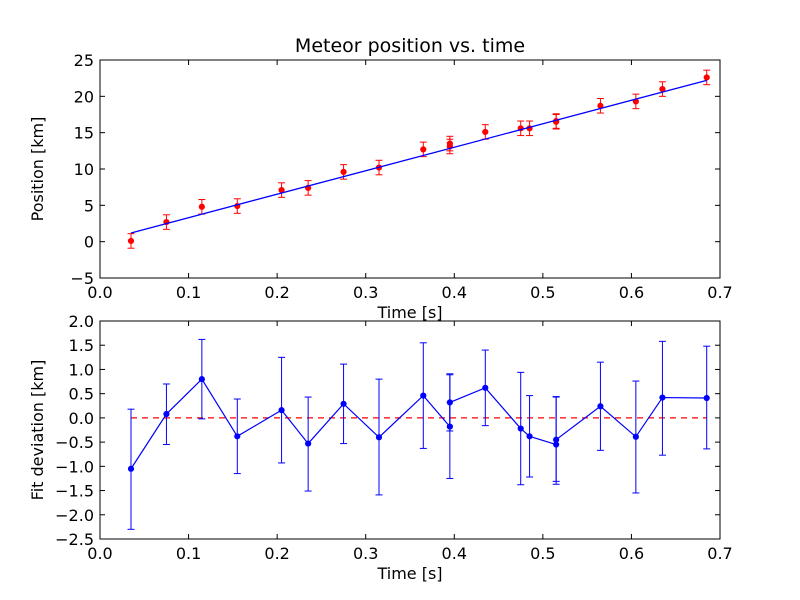 The image size is (800, 600). What do you see at coordinates (81, 321) in the screenshot?
I see `y-tick-label: 2.0` at bounding box center [81, 321].